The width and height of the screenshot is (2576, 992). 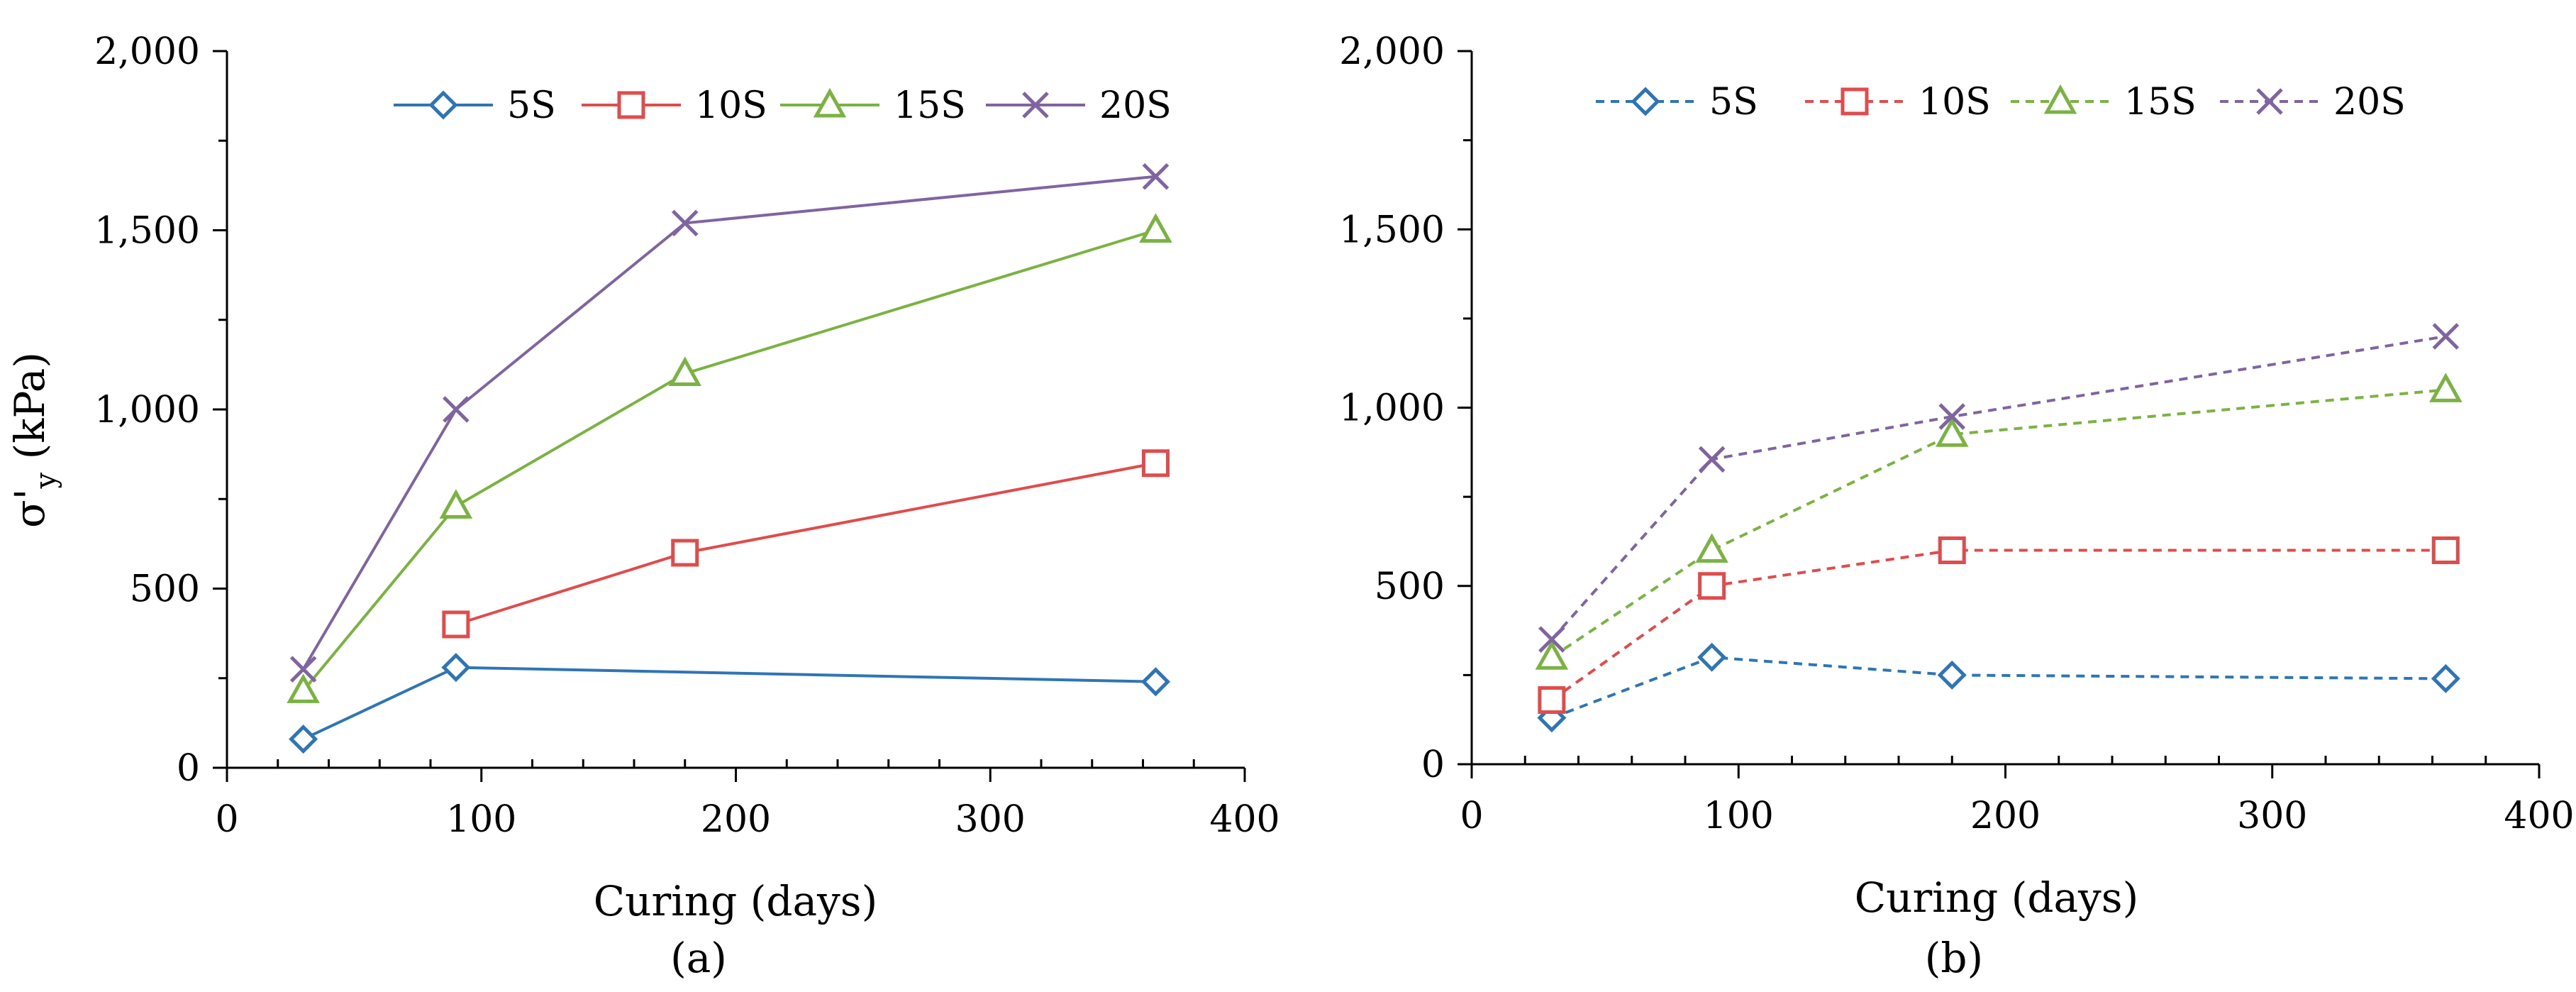 I want to click on series-line-15S, so click(x=1998, y=523).